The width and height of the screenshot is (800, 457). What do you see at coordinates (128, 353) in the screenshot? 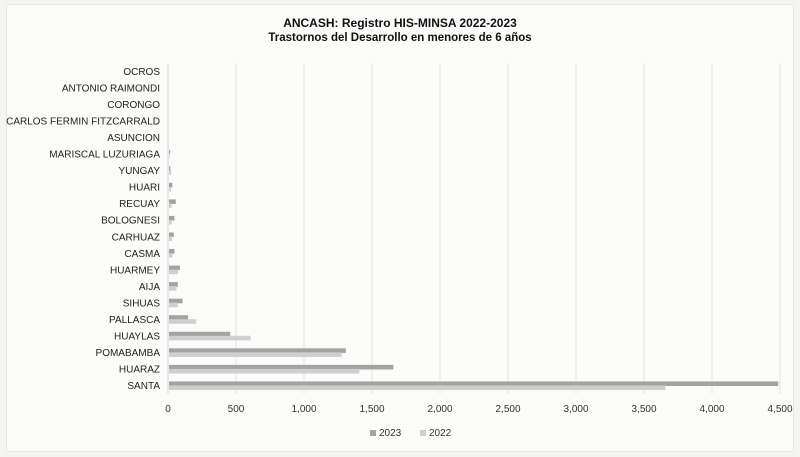
I see `category-label: POMABAMBA` at bounding box center [128, 353].